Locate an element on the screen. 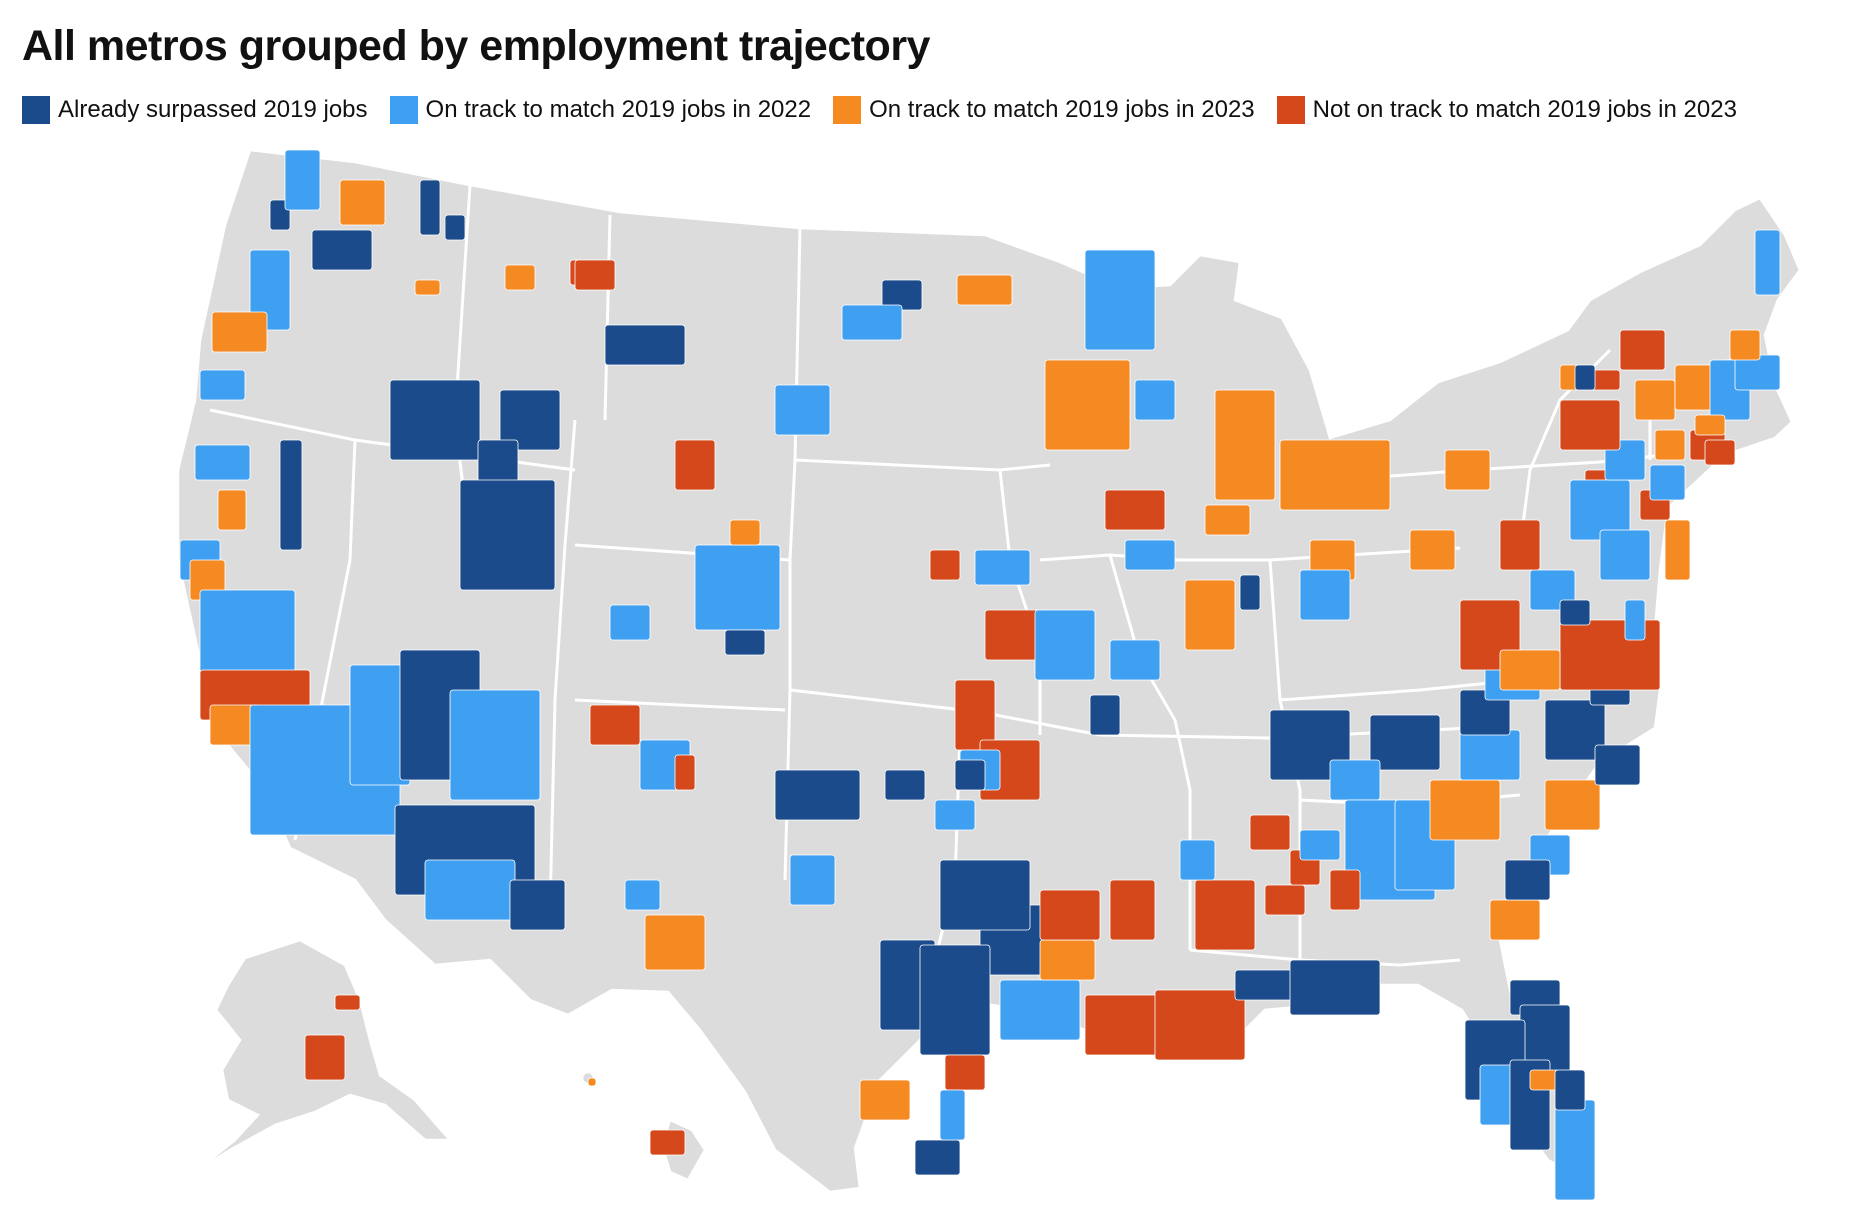 This screenshot has width=1850, height=1228. legend-item-not-on-track: Not on track to match 2019 jobs in 2023 is located at coordinates (1506, 110).